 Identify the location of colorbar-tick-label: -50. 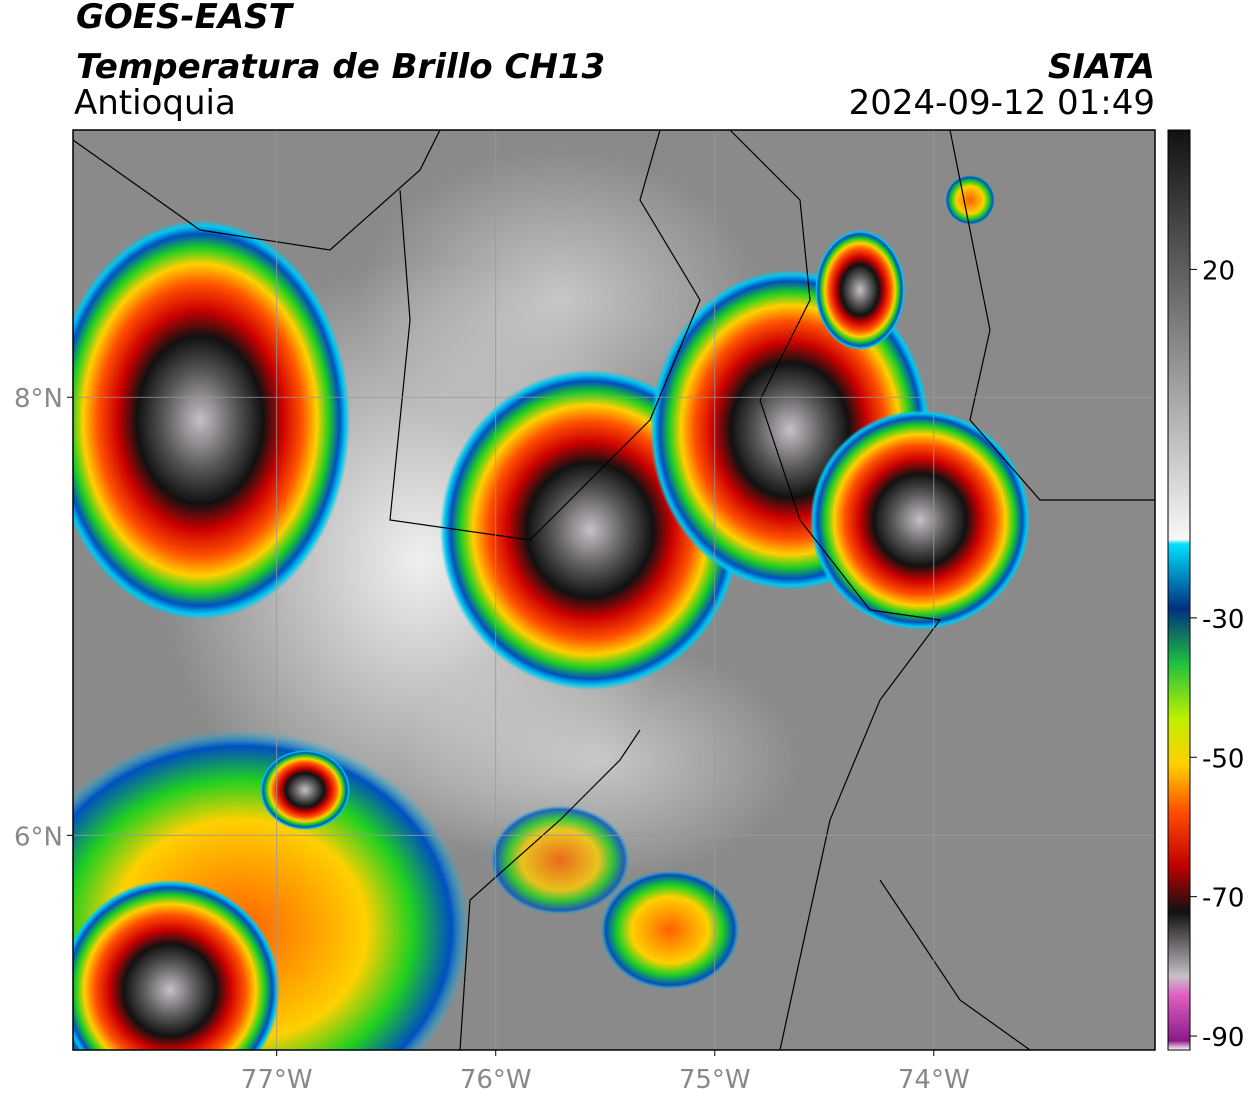
(1223, 759).